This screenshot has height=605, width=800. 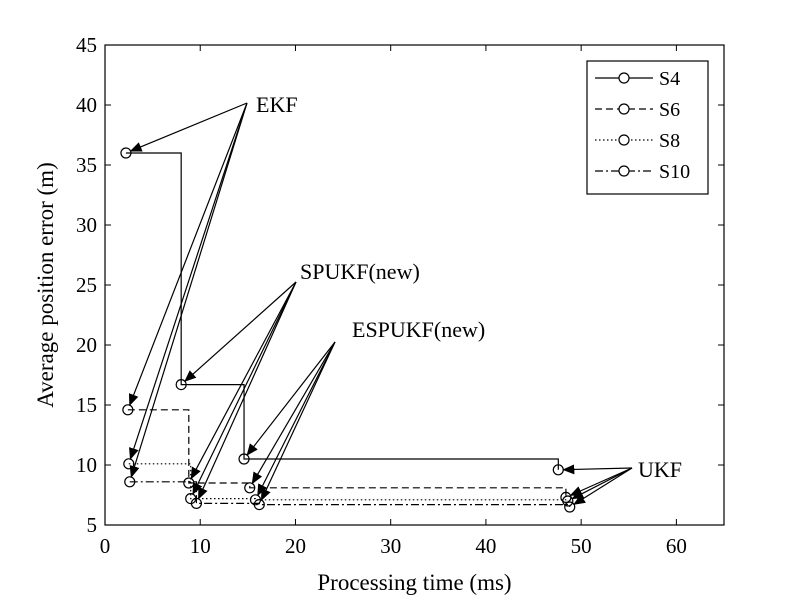 What do you see at coordinates (597, 469) in the screenshot?
I see `annotation-arrow-3-s4` at bounding box center [597, 469].